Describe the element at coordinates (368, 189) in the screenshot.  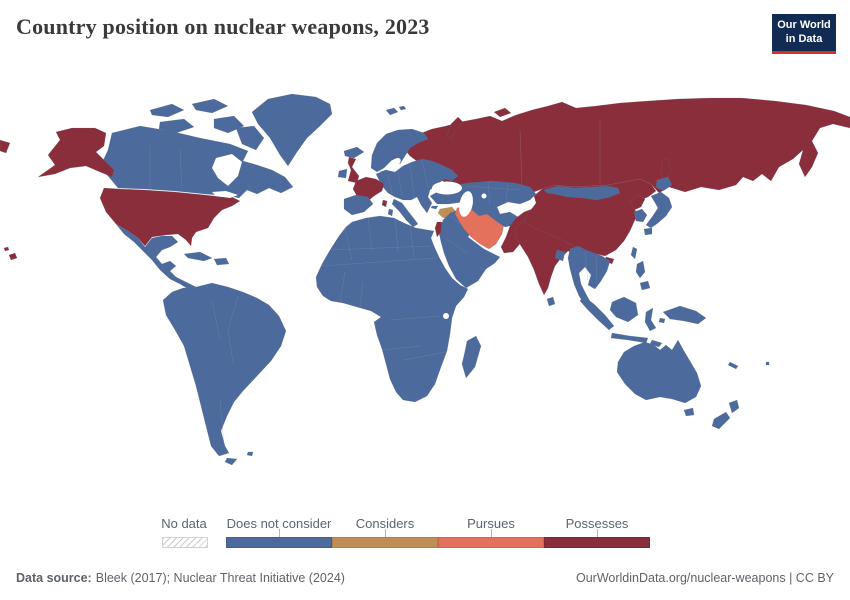
I see `country-france` at that location.